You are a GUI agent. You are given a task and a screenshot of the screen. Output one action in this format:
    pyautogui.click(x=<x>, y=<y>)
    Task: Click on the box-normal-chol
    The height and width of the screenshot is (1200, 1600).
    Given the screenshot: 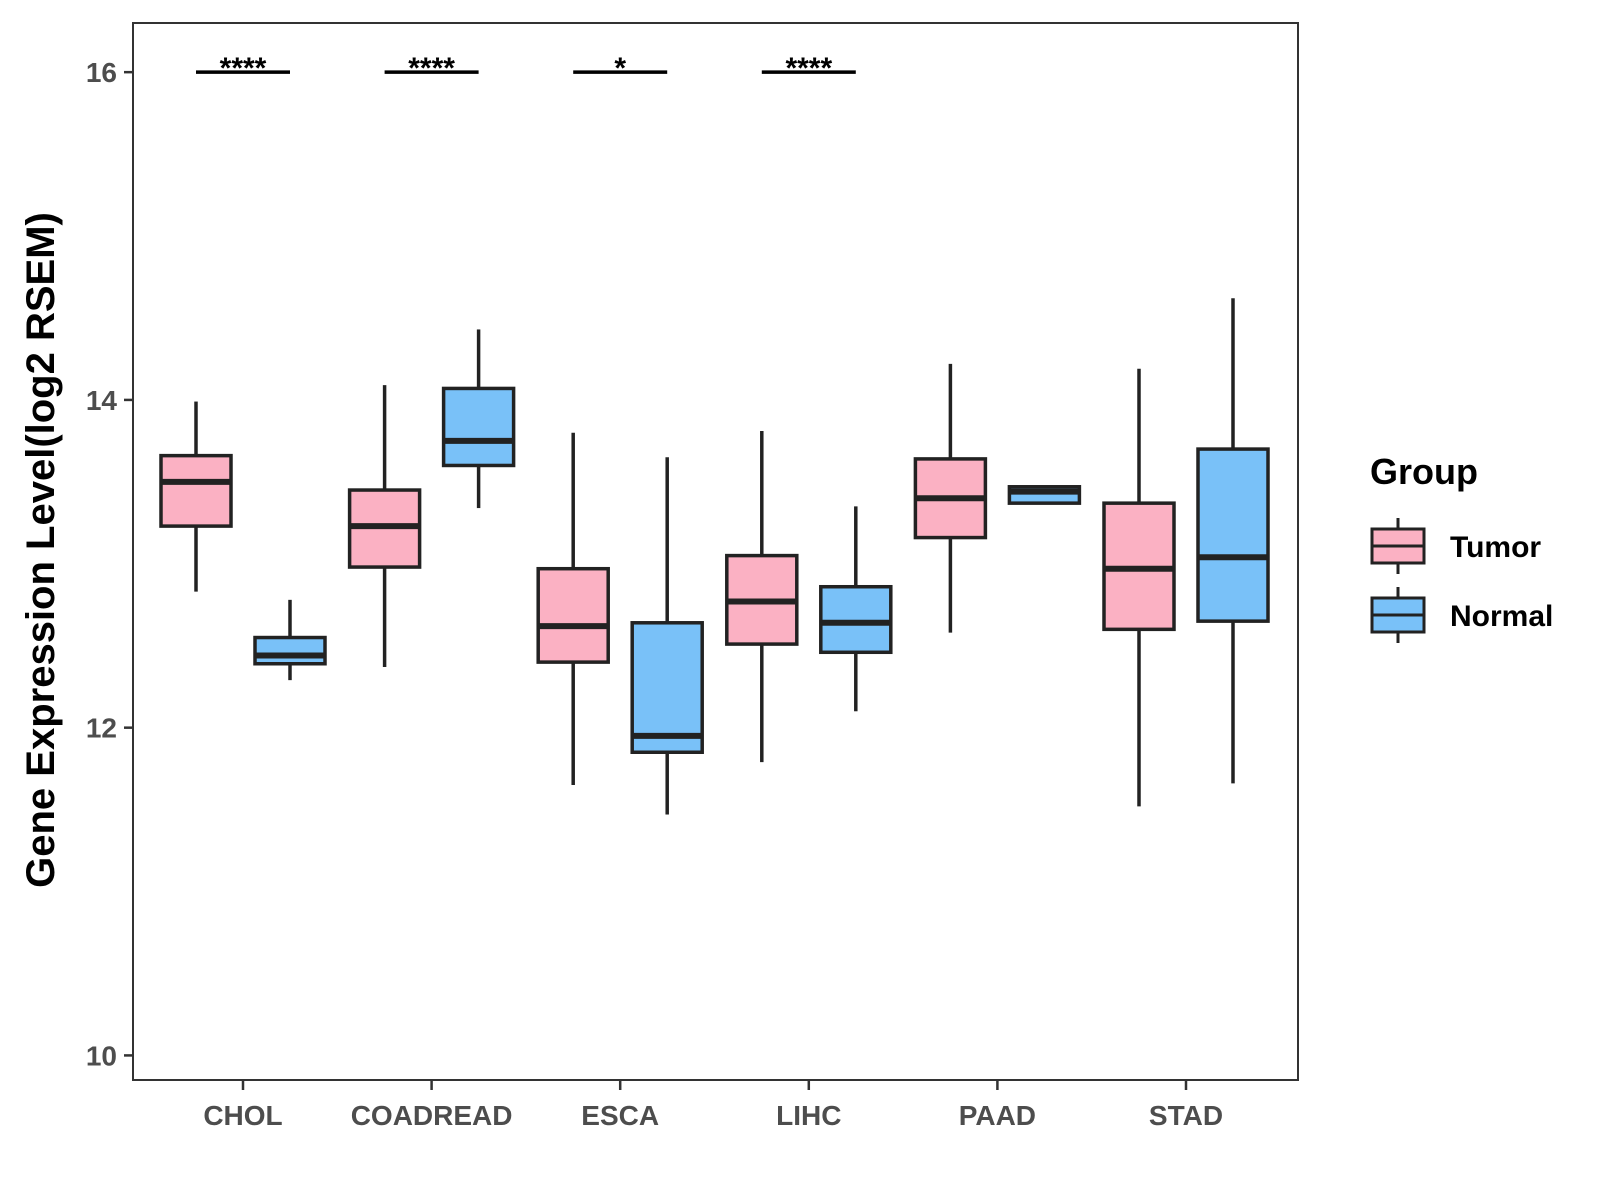 What is the action you would take?
    pyautogui.click(x=290, y=650)
    